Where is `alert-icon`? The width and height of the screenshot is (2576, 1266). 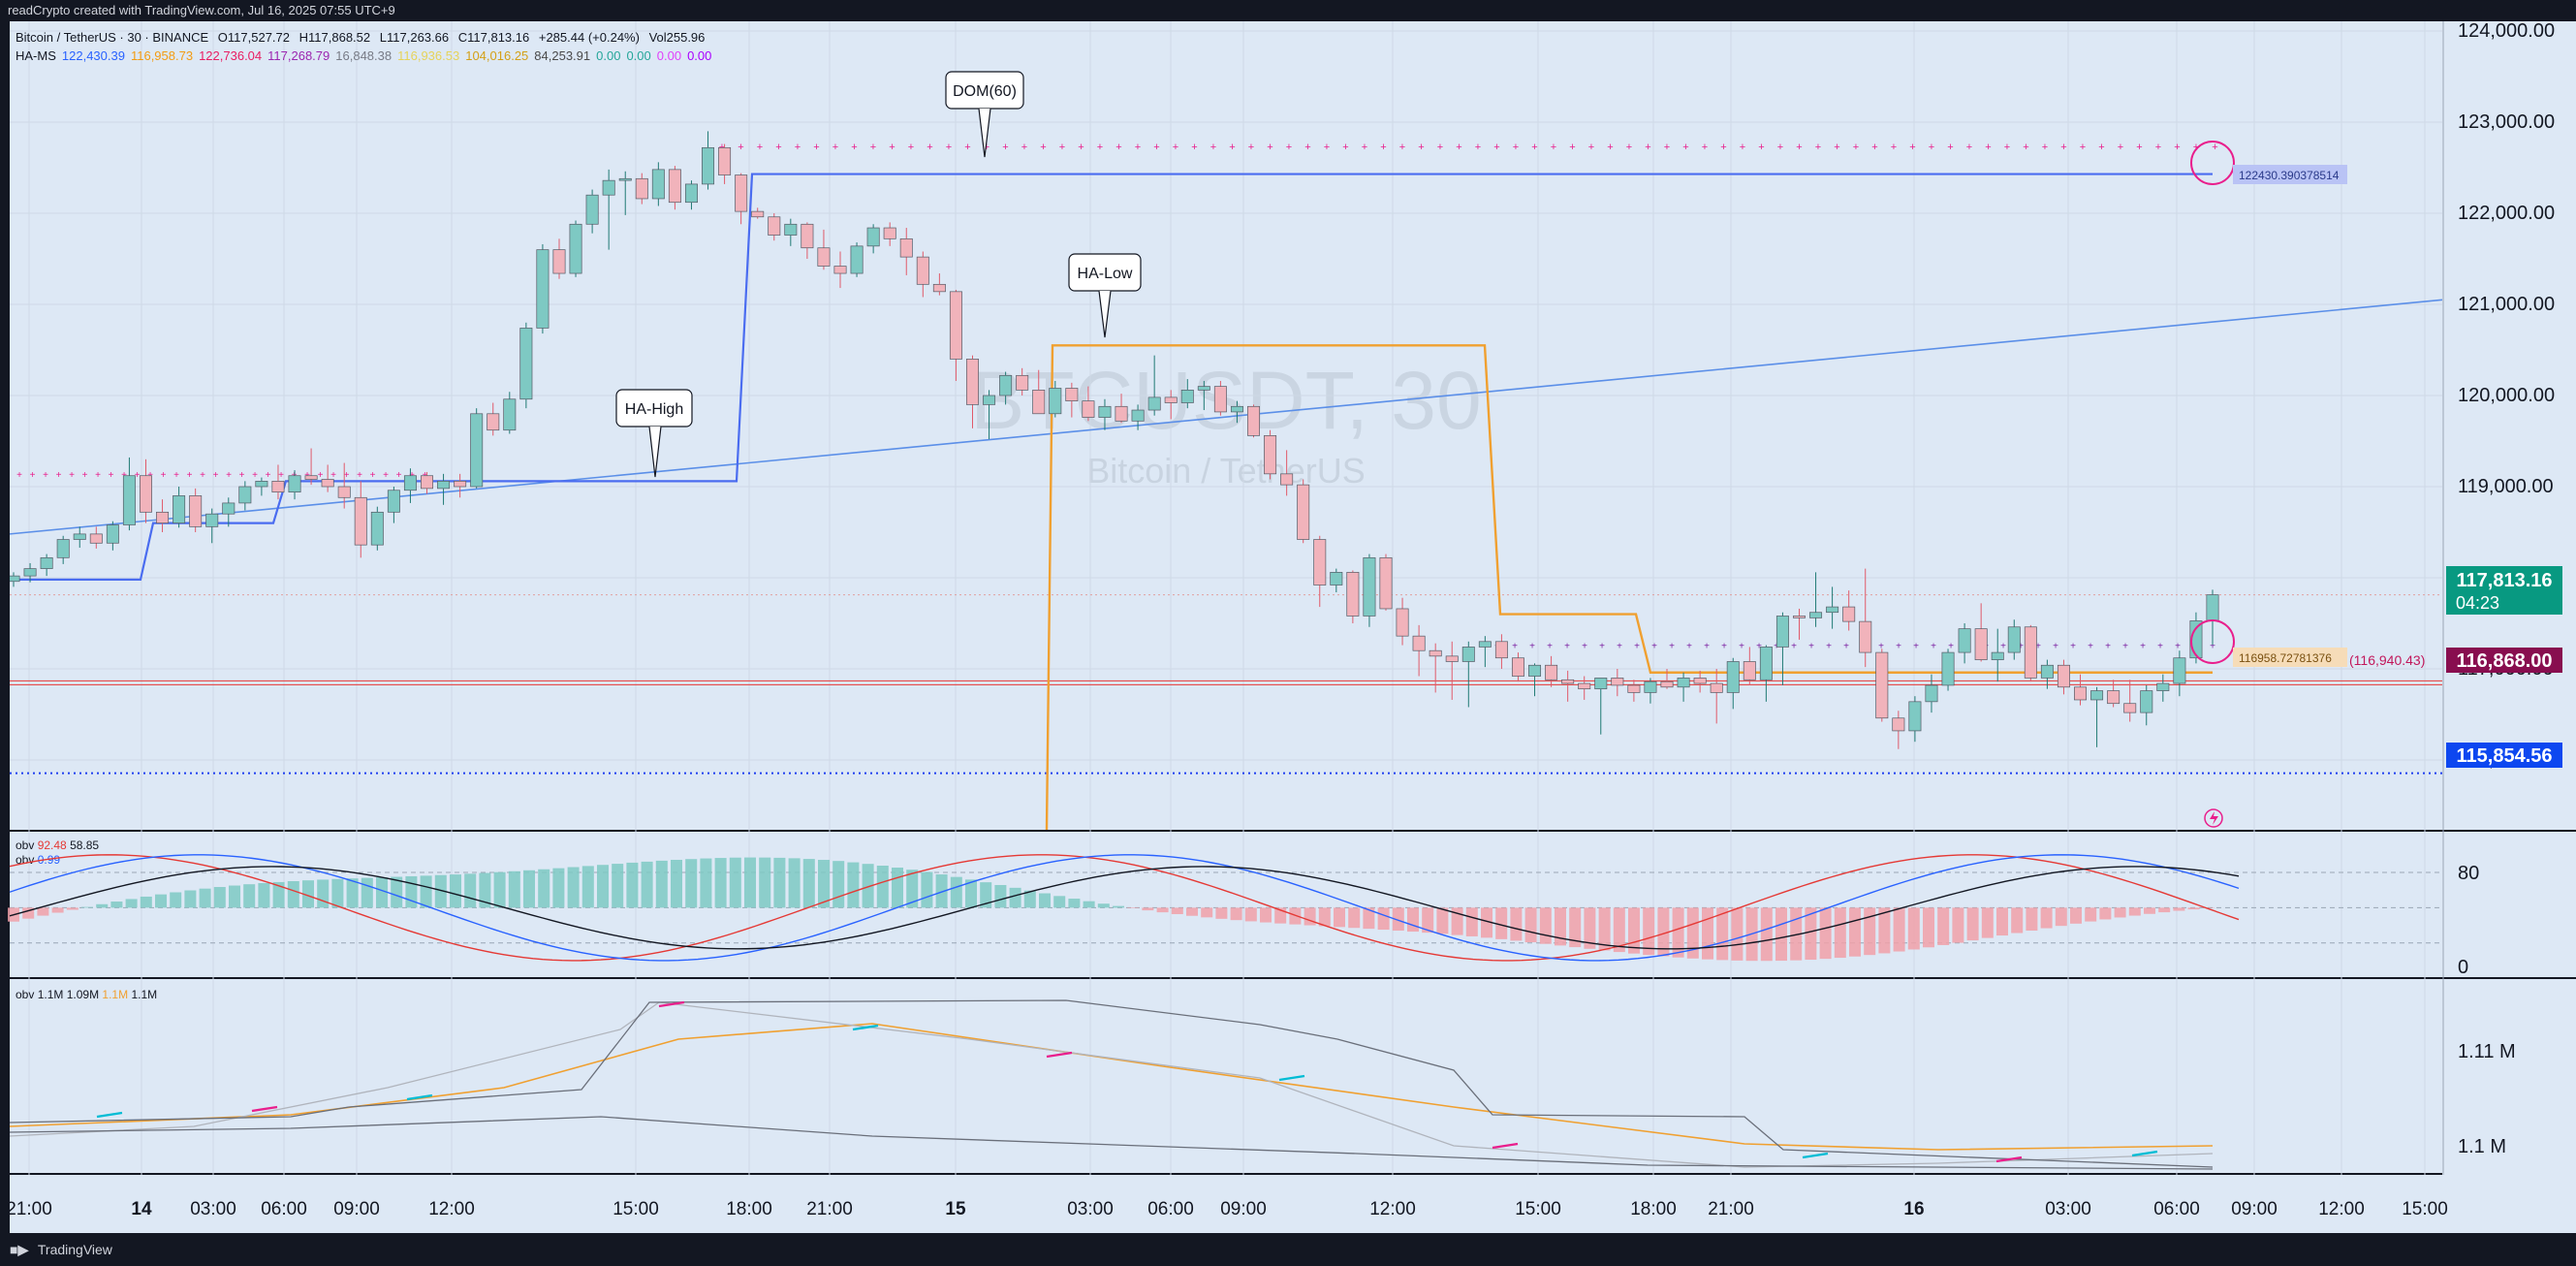
alert-icon is located at coordinates (2213, 818).